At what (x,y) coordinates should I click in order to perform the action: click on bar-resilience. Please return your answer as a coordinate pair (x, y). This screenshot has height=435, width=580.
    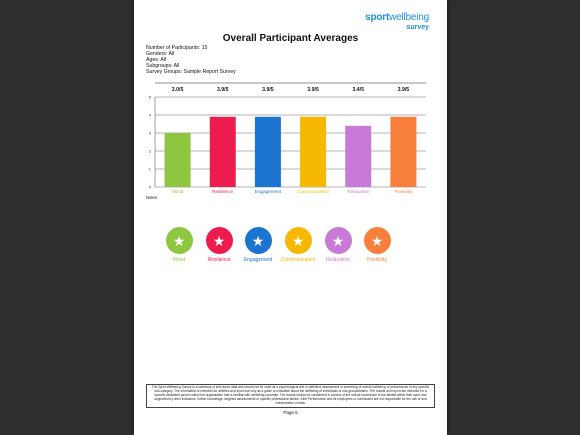
    Looking at the image, I should click on (222, 151).